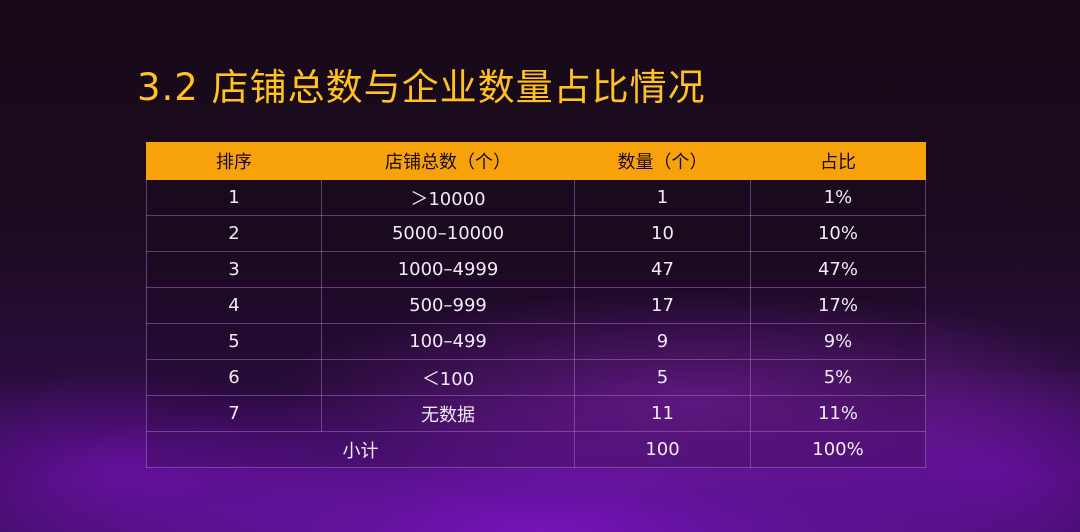 This screenshot has height=532, width=1080. I want to click on cell-total-share: 100%, so click(838, 449).